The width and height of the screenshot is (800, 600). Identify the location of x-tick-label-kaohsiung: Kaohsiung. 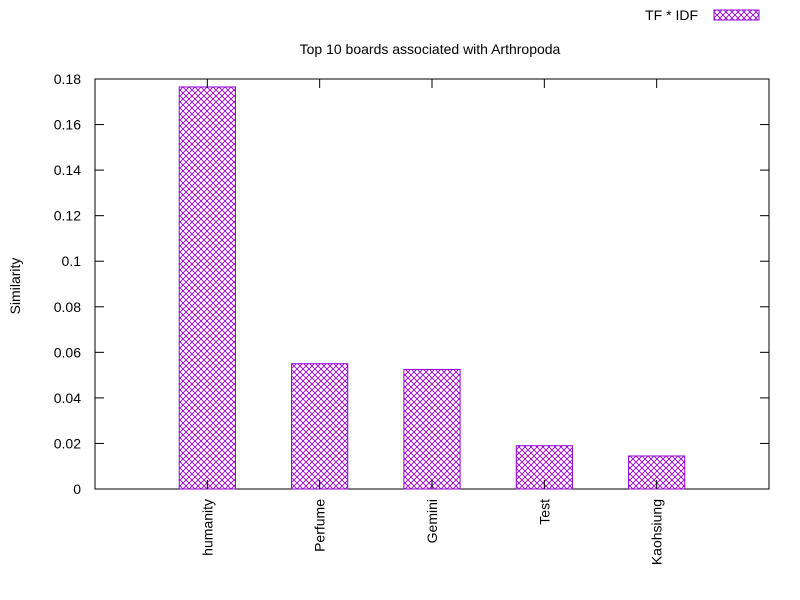
(657, 532).